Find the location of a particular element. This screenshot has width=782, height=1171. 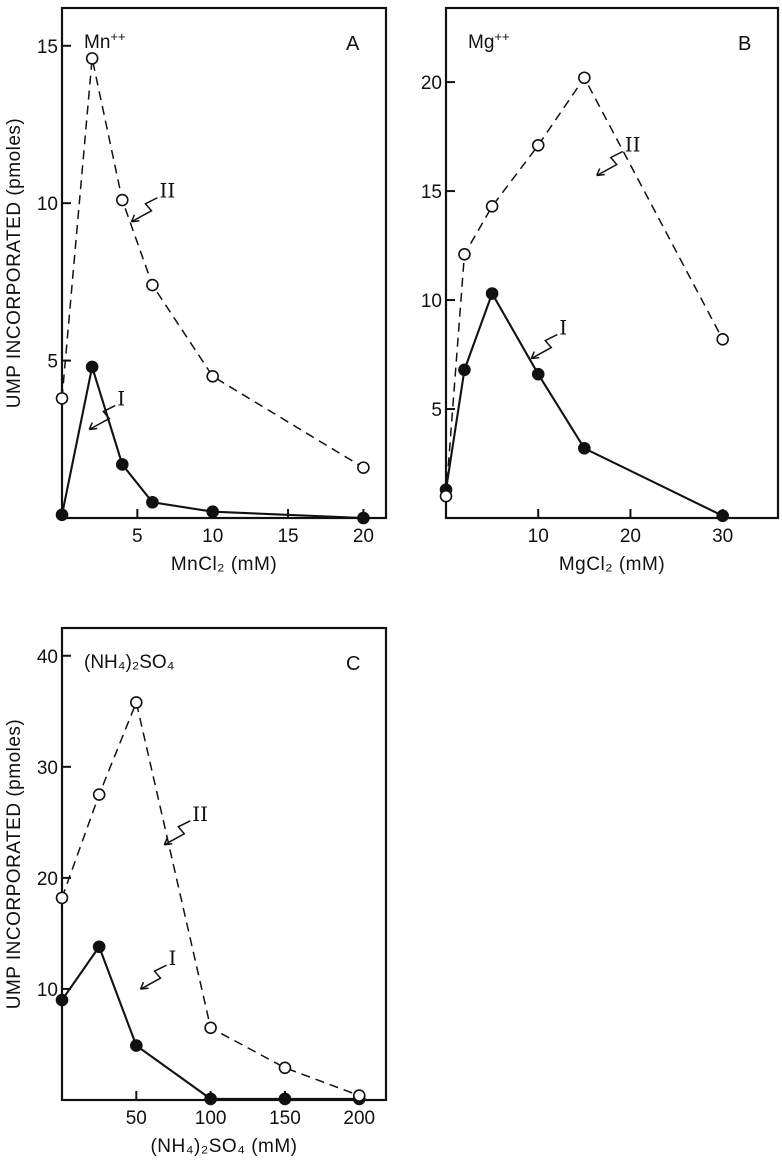

x-tick-label: 15 is located at coordinates (287, 536).